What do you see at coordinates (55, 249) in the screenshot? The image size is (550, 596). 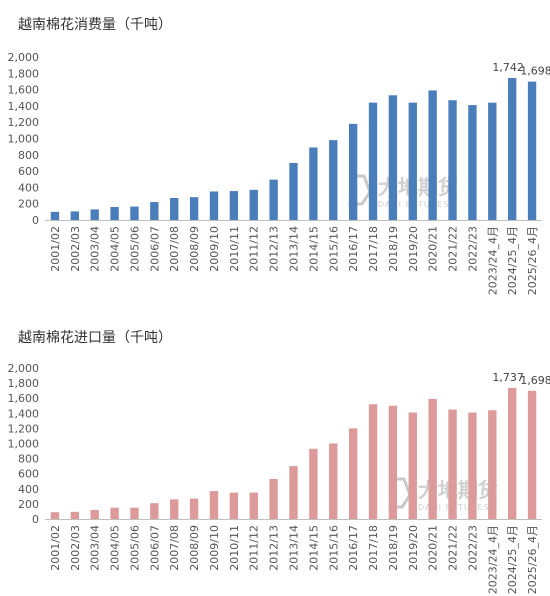 I see `x-tick-label: 2001/02` at bounding box center [55, 249].